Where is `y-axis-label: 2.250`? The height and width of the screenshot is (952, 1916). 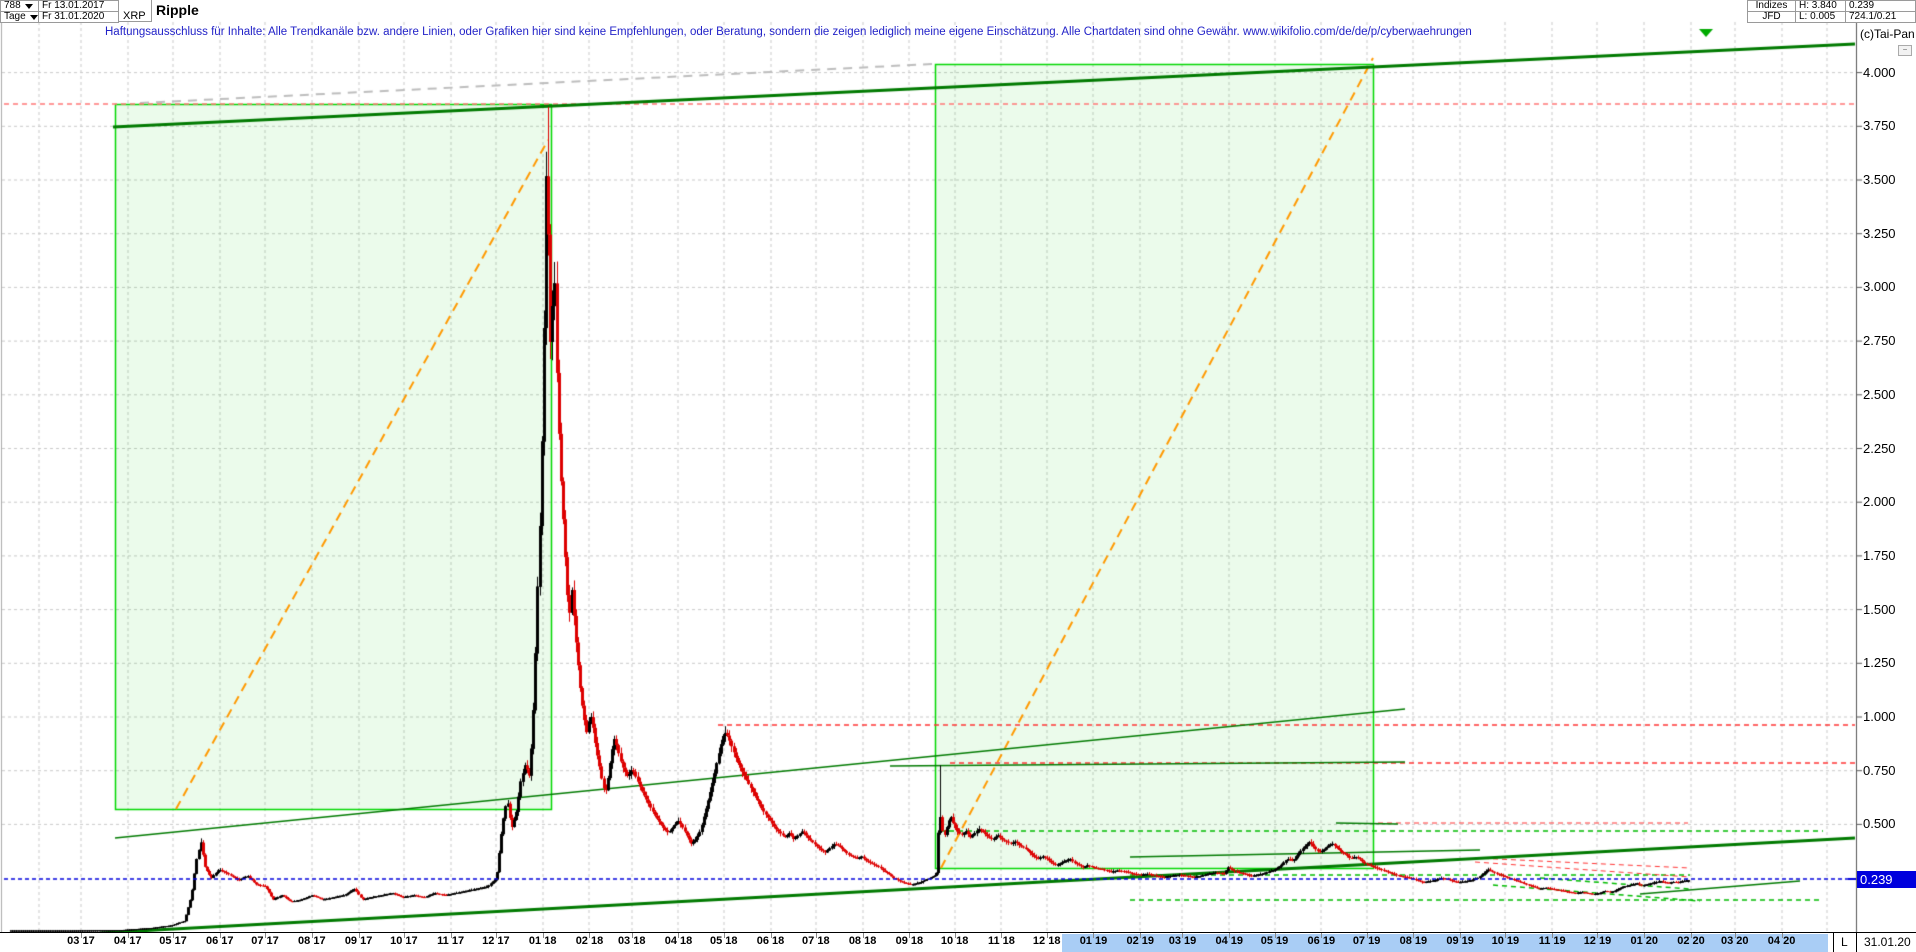
y-axis-label: 2.250 is located at coordinates (1879, 448).